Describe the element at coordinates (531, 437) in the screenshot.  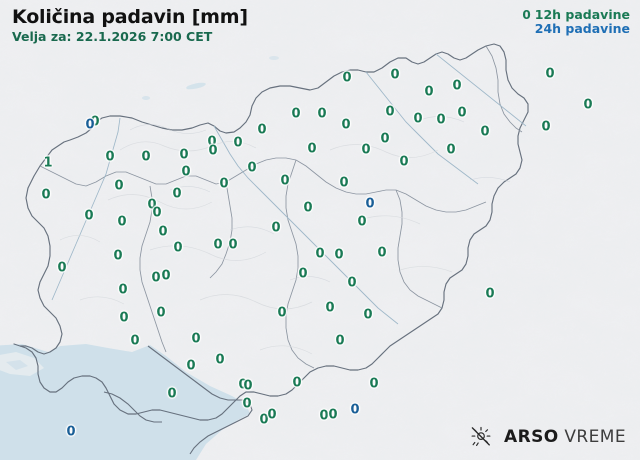
I see `logo-arso-text: ARSO` at that location.